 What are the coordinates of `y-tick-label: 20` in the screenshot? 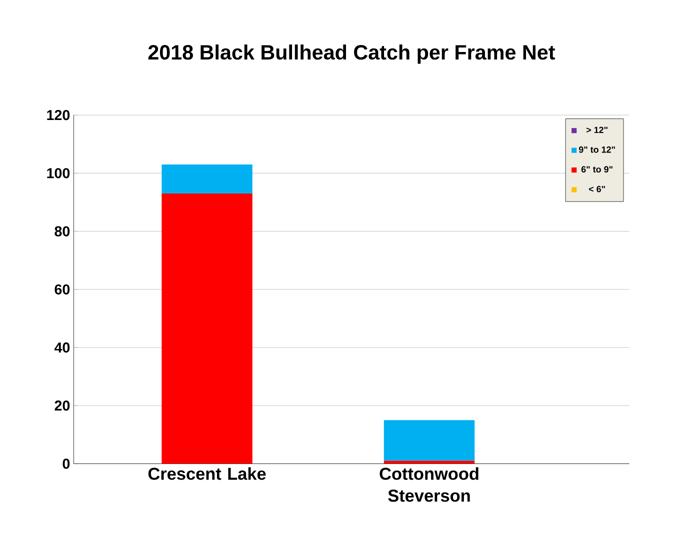 It's located at (62, 405).